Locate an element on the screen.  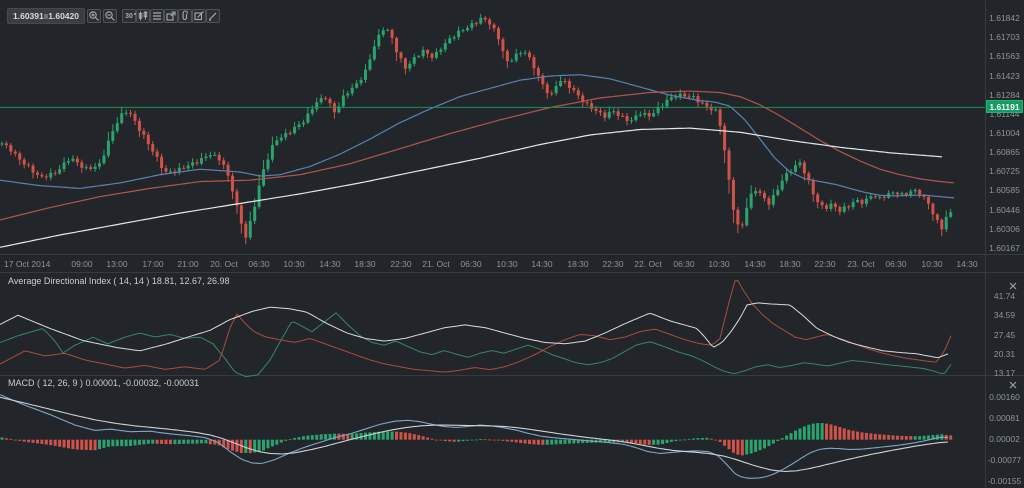
list-icon is located at coordinates (157, 16).